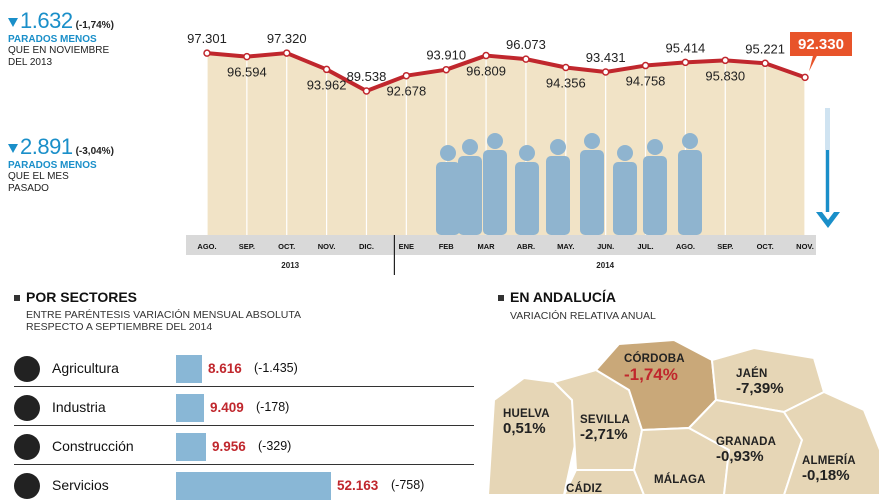 The image size is (880, 504). I want to click on data-label: 94.758, so click(646, 81).